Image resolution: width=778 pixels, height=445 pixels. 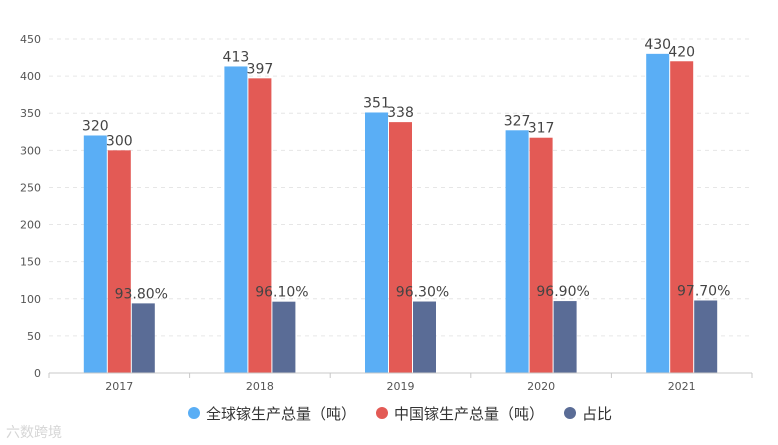 What do you see at coordinates (30, 187) in the screenshot?
I see `y-tick-label: 250` at bounding box center [30, 187].